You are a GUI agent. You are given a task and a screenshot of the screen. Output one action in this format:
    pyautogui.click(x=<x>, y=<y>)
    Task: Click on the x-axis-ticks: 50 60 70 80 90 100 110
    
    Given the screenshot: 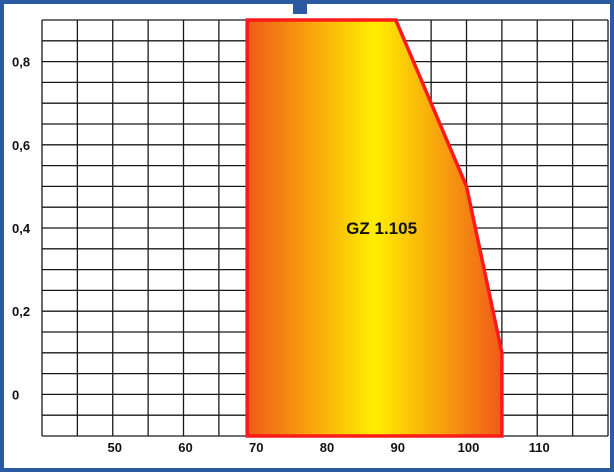 What is the action you would take?
    pyautogui.click(x=329, y=447)
    